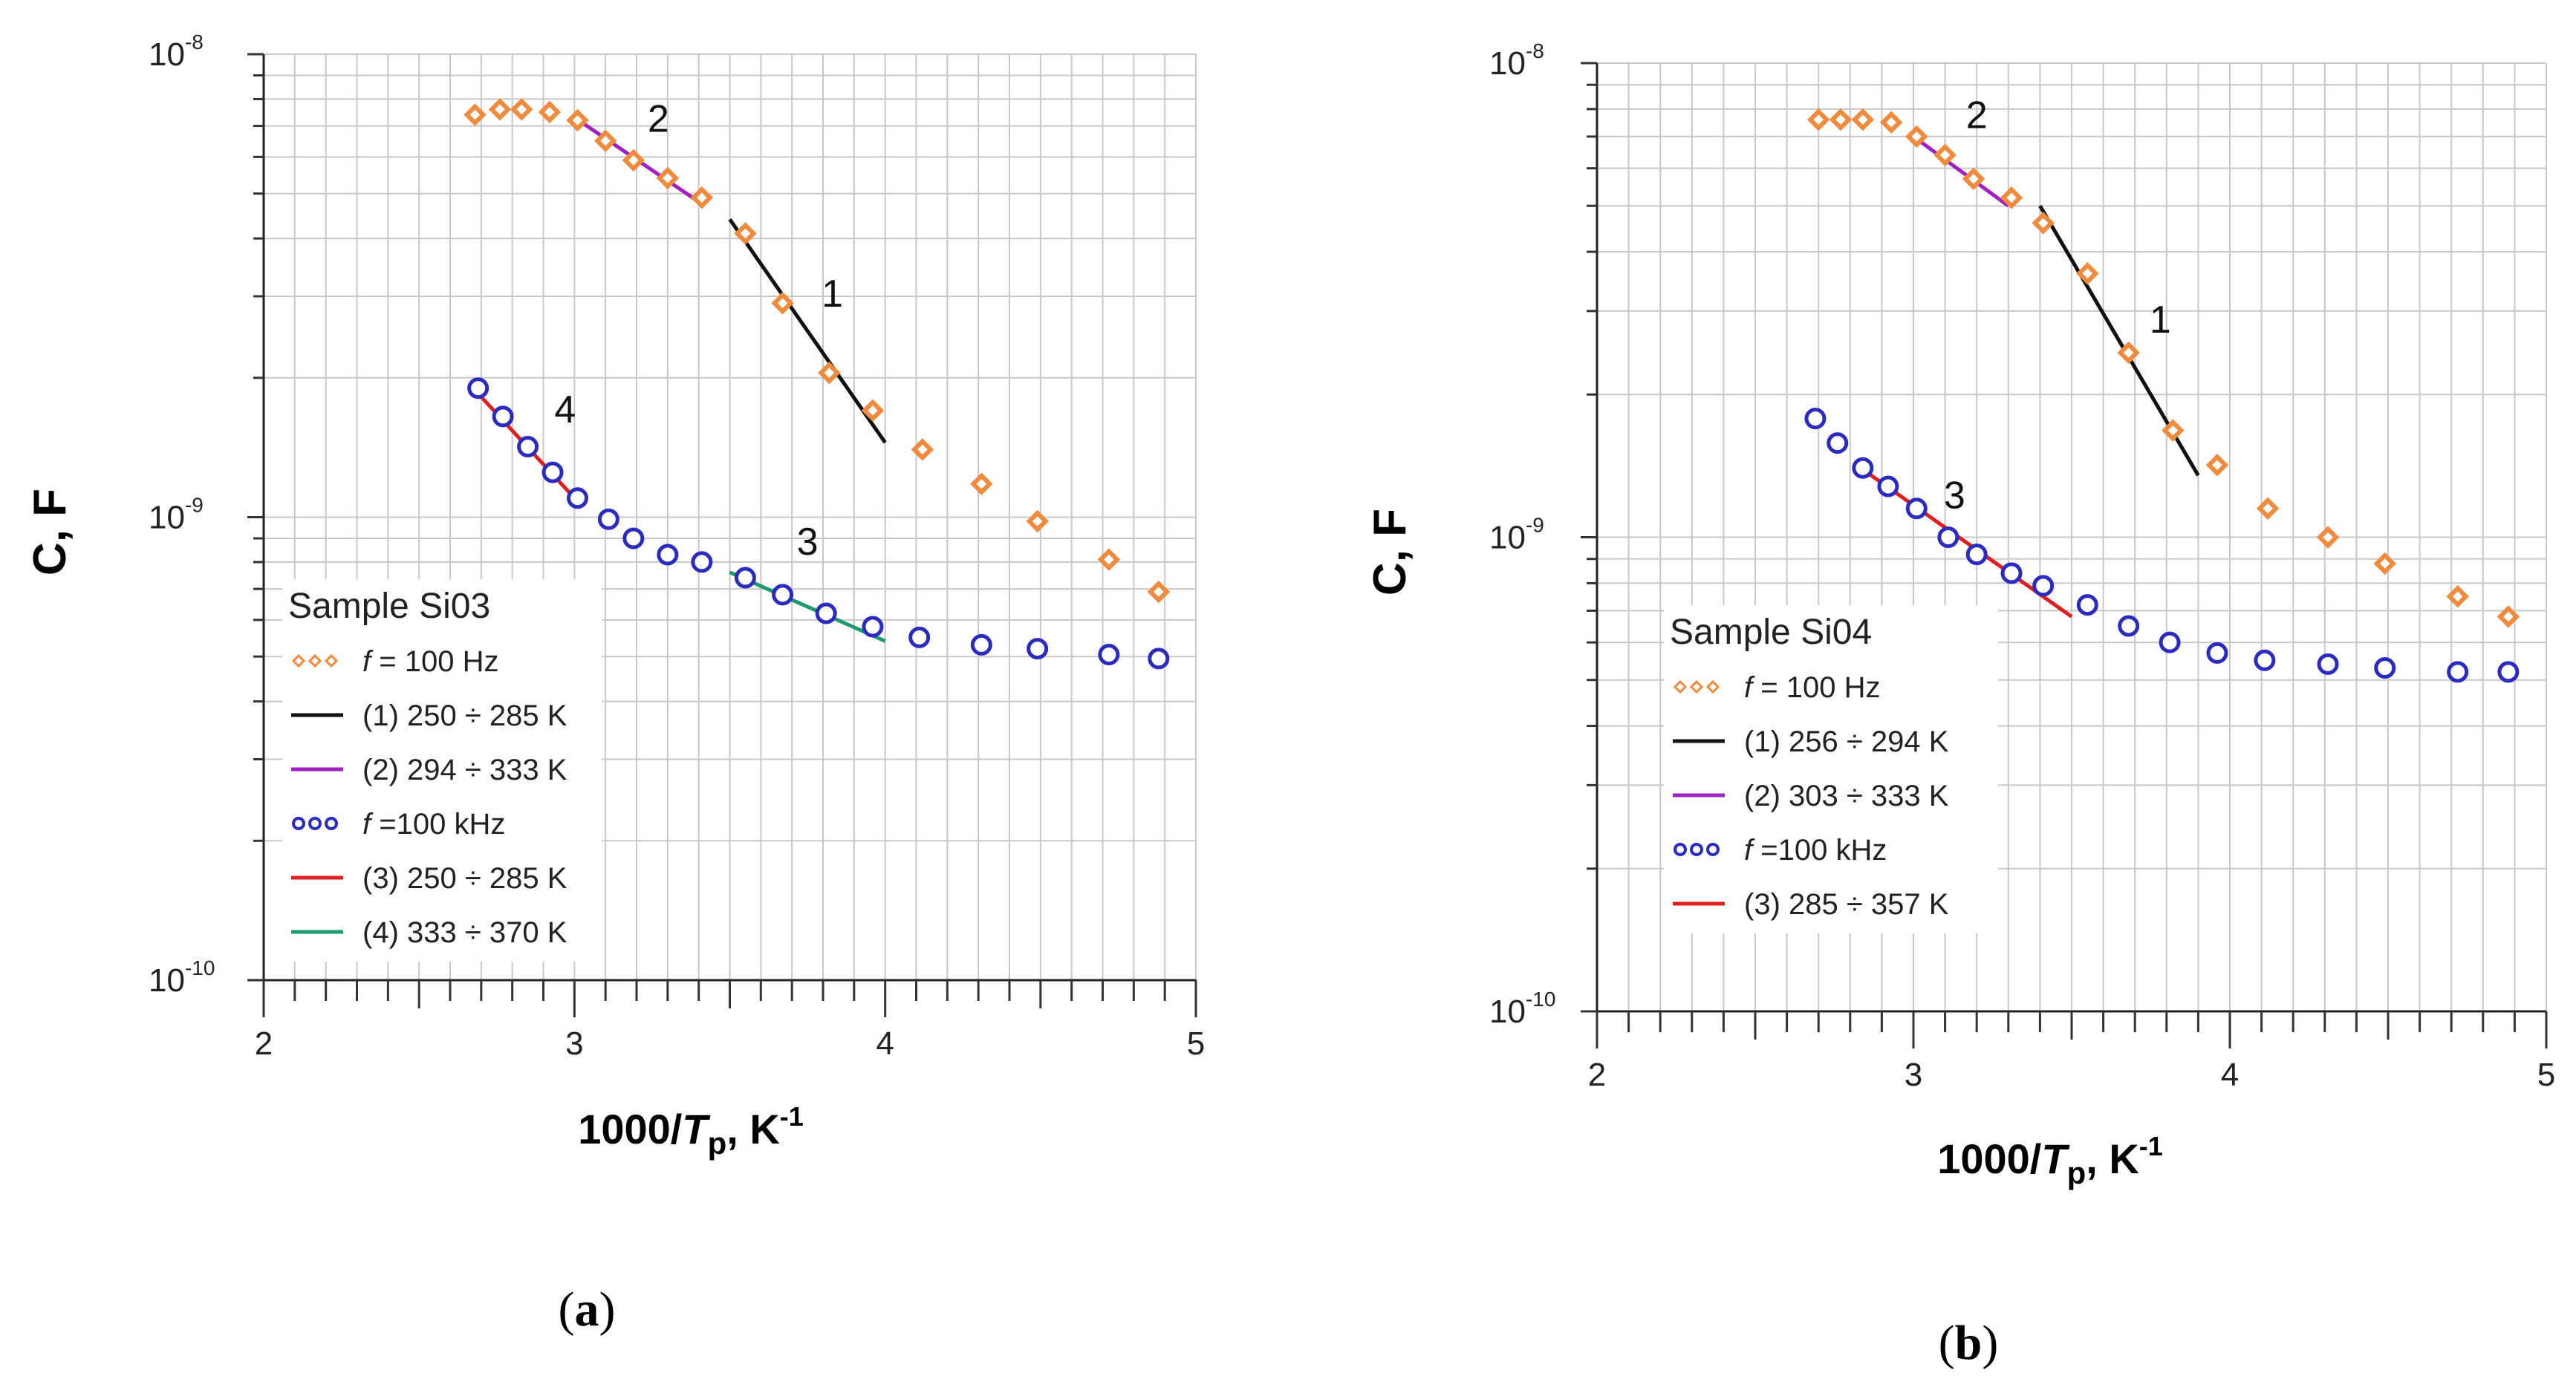 This screenshot has height=1396, width=2576. Describe the element at coordinates (464, 770) in the screenshot. I see `legend-label: (2) 294 ÷ 333 K` at that location.